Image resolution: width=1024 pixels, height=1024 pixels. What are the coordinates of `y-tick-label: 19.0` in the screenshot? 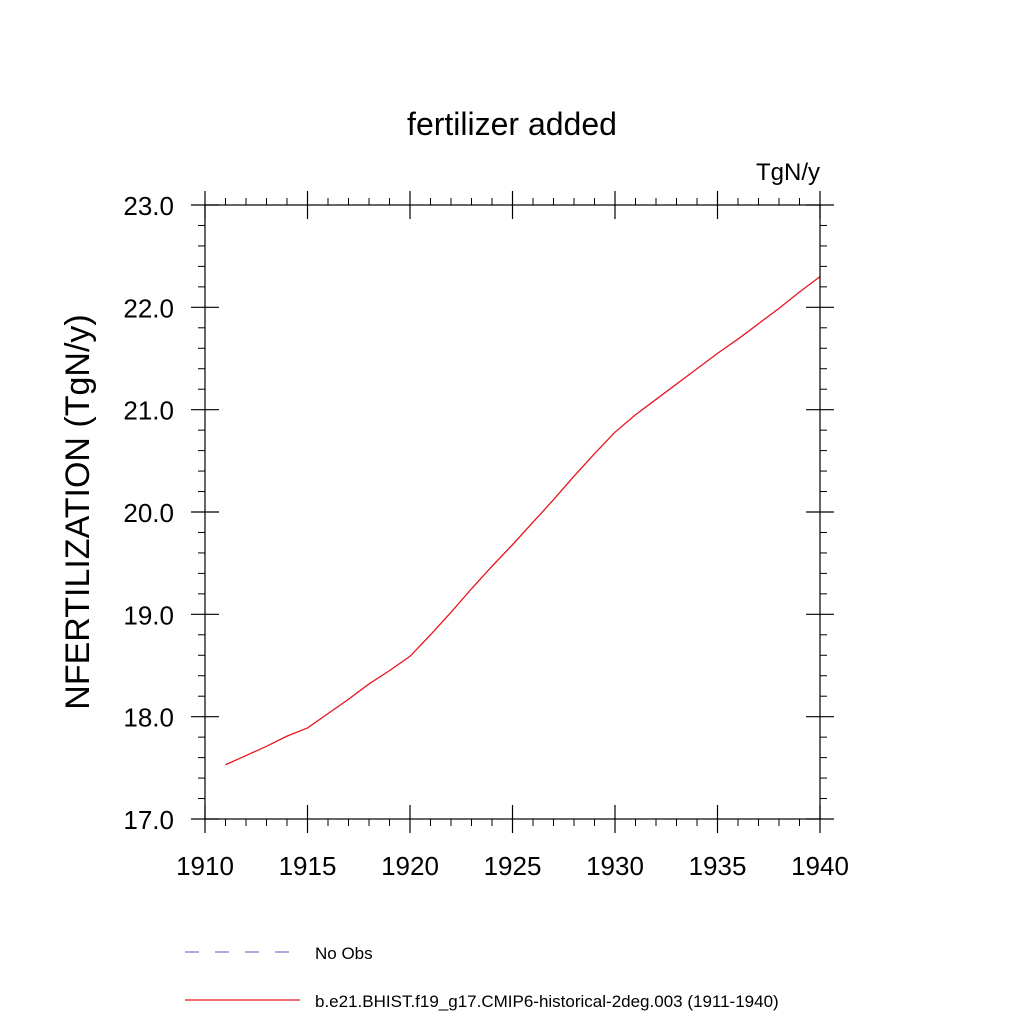 It's located at (148, 615).